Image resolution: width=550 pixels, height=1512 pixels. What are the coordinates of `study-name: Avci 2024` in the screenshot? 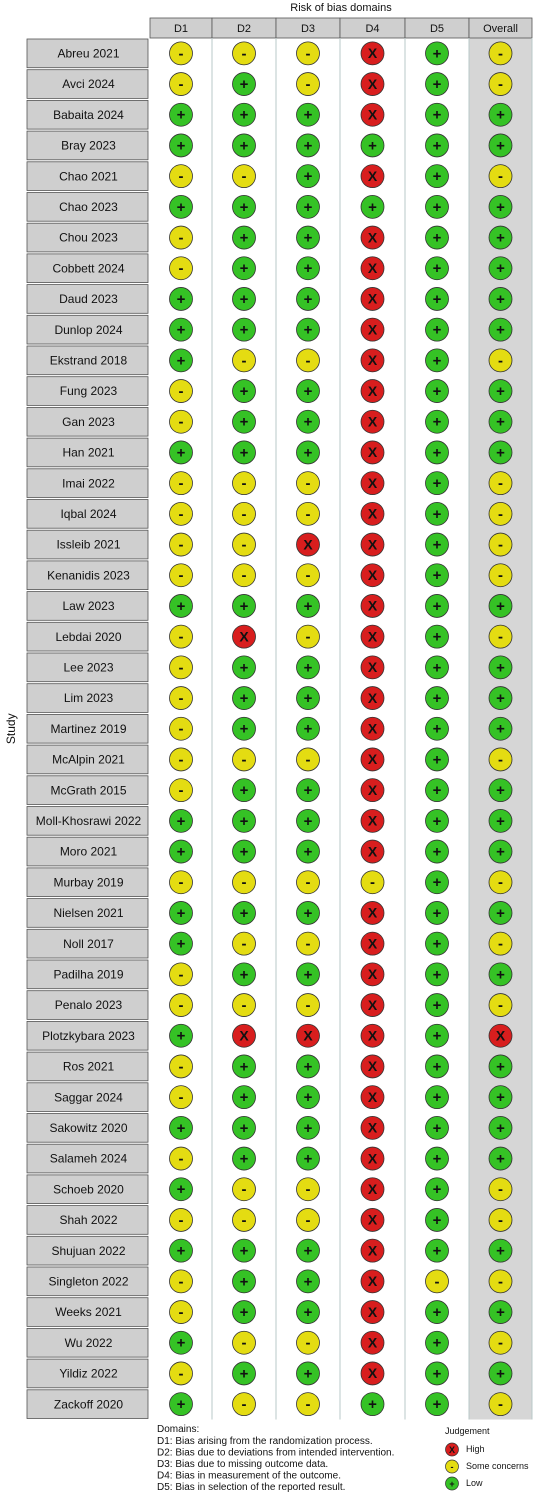 It's located at (88, 84).